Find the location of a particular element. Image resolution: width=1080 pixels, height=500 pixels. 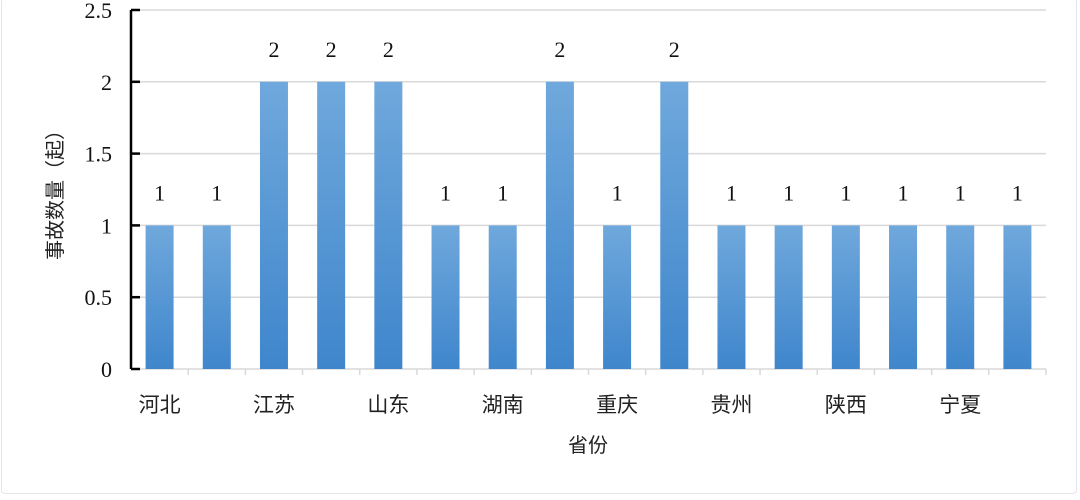

y-tick-label: 0 is located at coordinates (106, 369).